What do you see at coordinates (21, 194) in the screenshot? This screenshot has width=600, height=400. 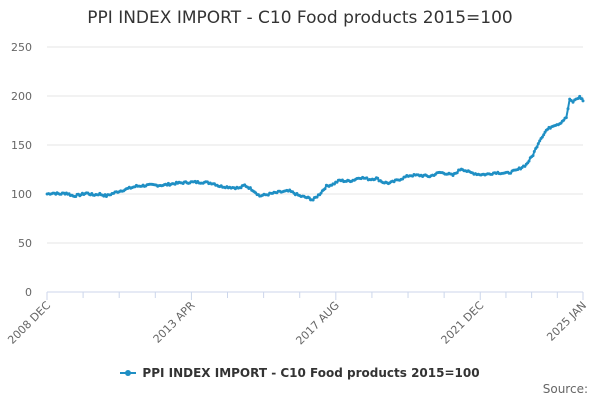 I see `y-tick-label: 100` at bounding box center [21, 194].